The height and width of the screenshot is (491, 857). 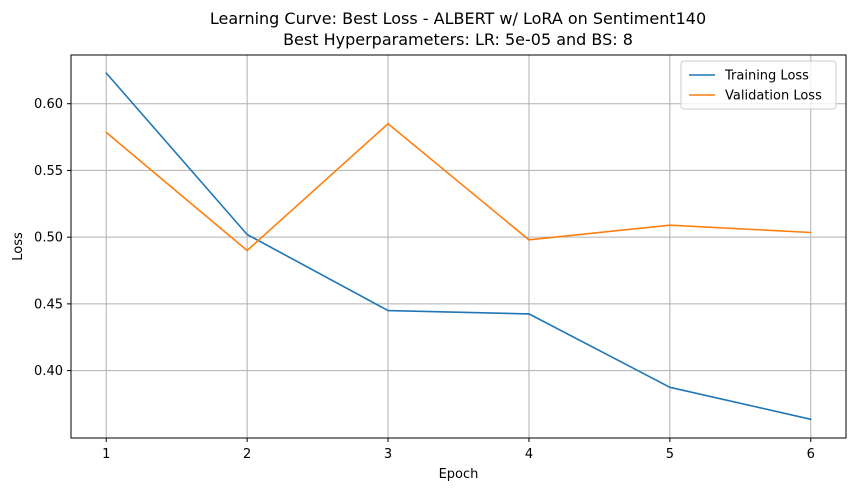 What do you see at coordinates (48, 238) in the screenshot?
I see `y-tick-label: 0.50` at bounding box center [48, 238].